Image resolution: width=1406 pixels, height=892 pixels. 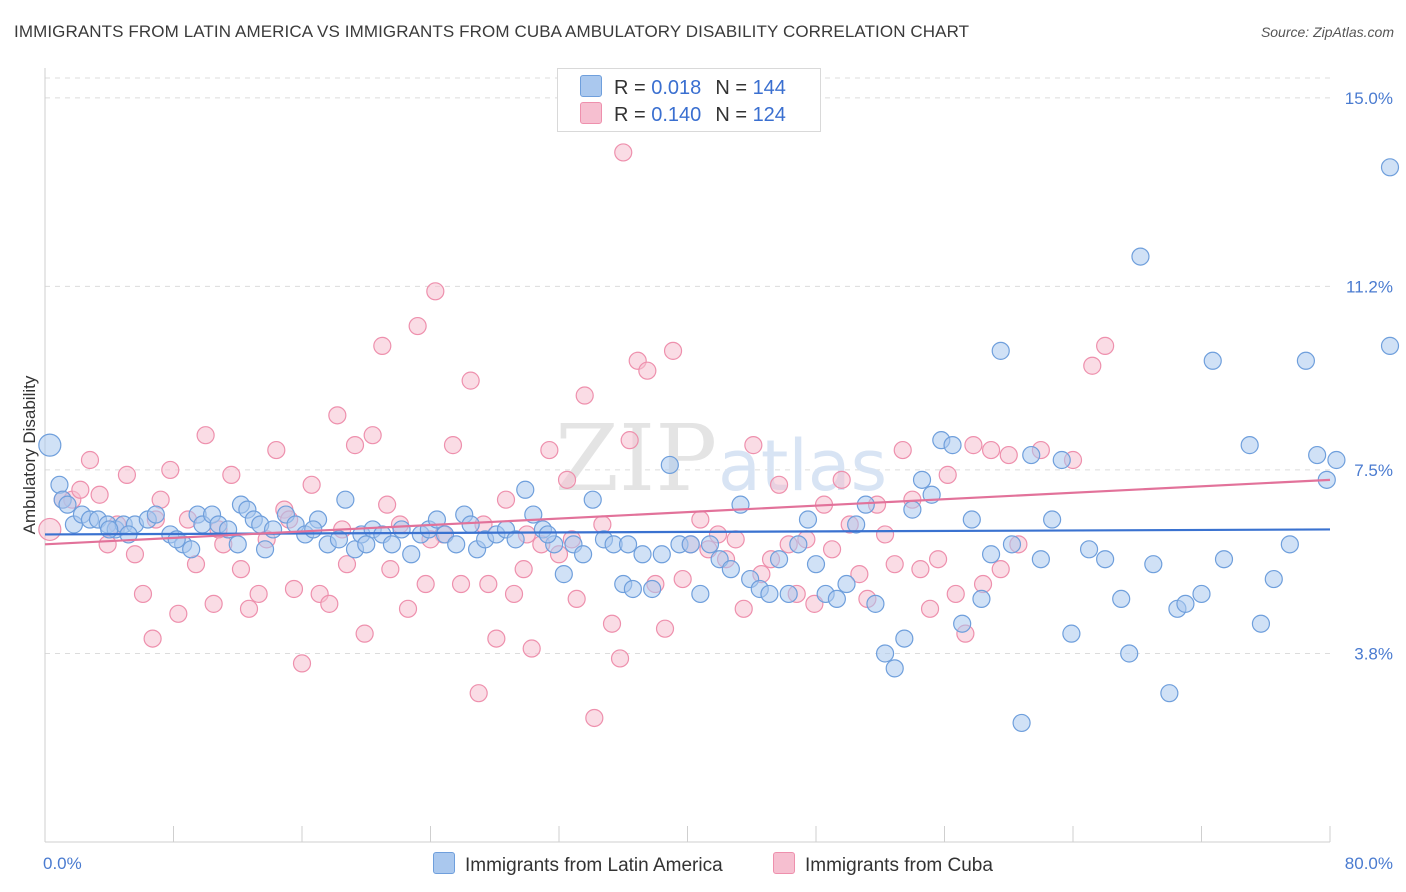 I want to click on legend-item-cuba: Immigrants from Cuba, so click(x=883, y=864).